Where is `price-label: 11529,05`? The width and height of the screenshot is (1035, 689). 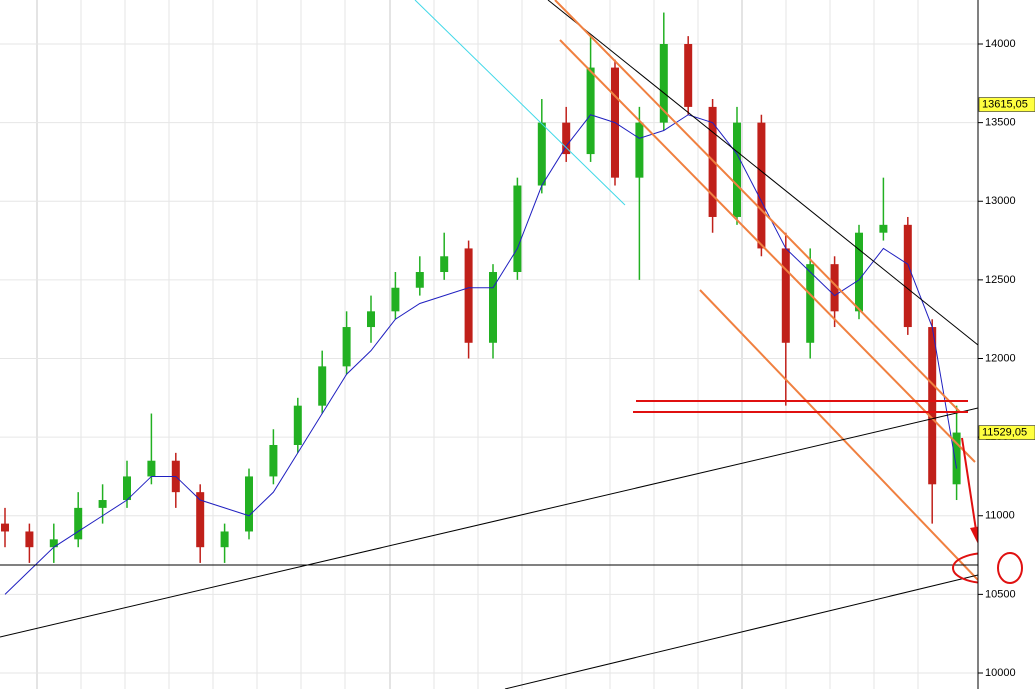 price-label: 11529,05 is located at coordinates (1004, 432).